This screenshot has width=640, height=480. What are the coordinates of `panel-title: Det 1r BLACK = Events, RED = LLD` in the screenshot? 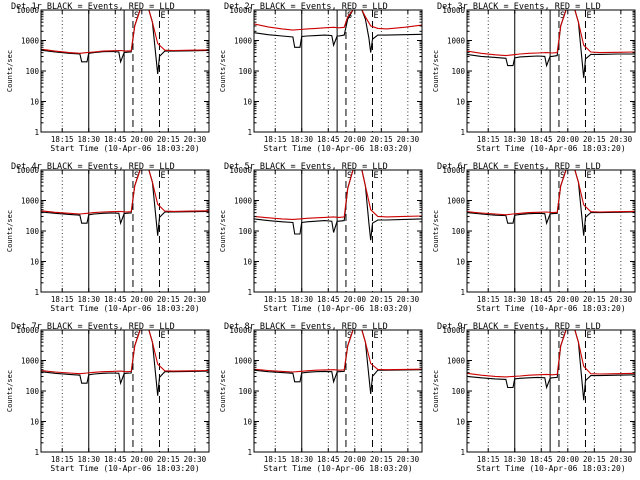 It's located at (93, 7).